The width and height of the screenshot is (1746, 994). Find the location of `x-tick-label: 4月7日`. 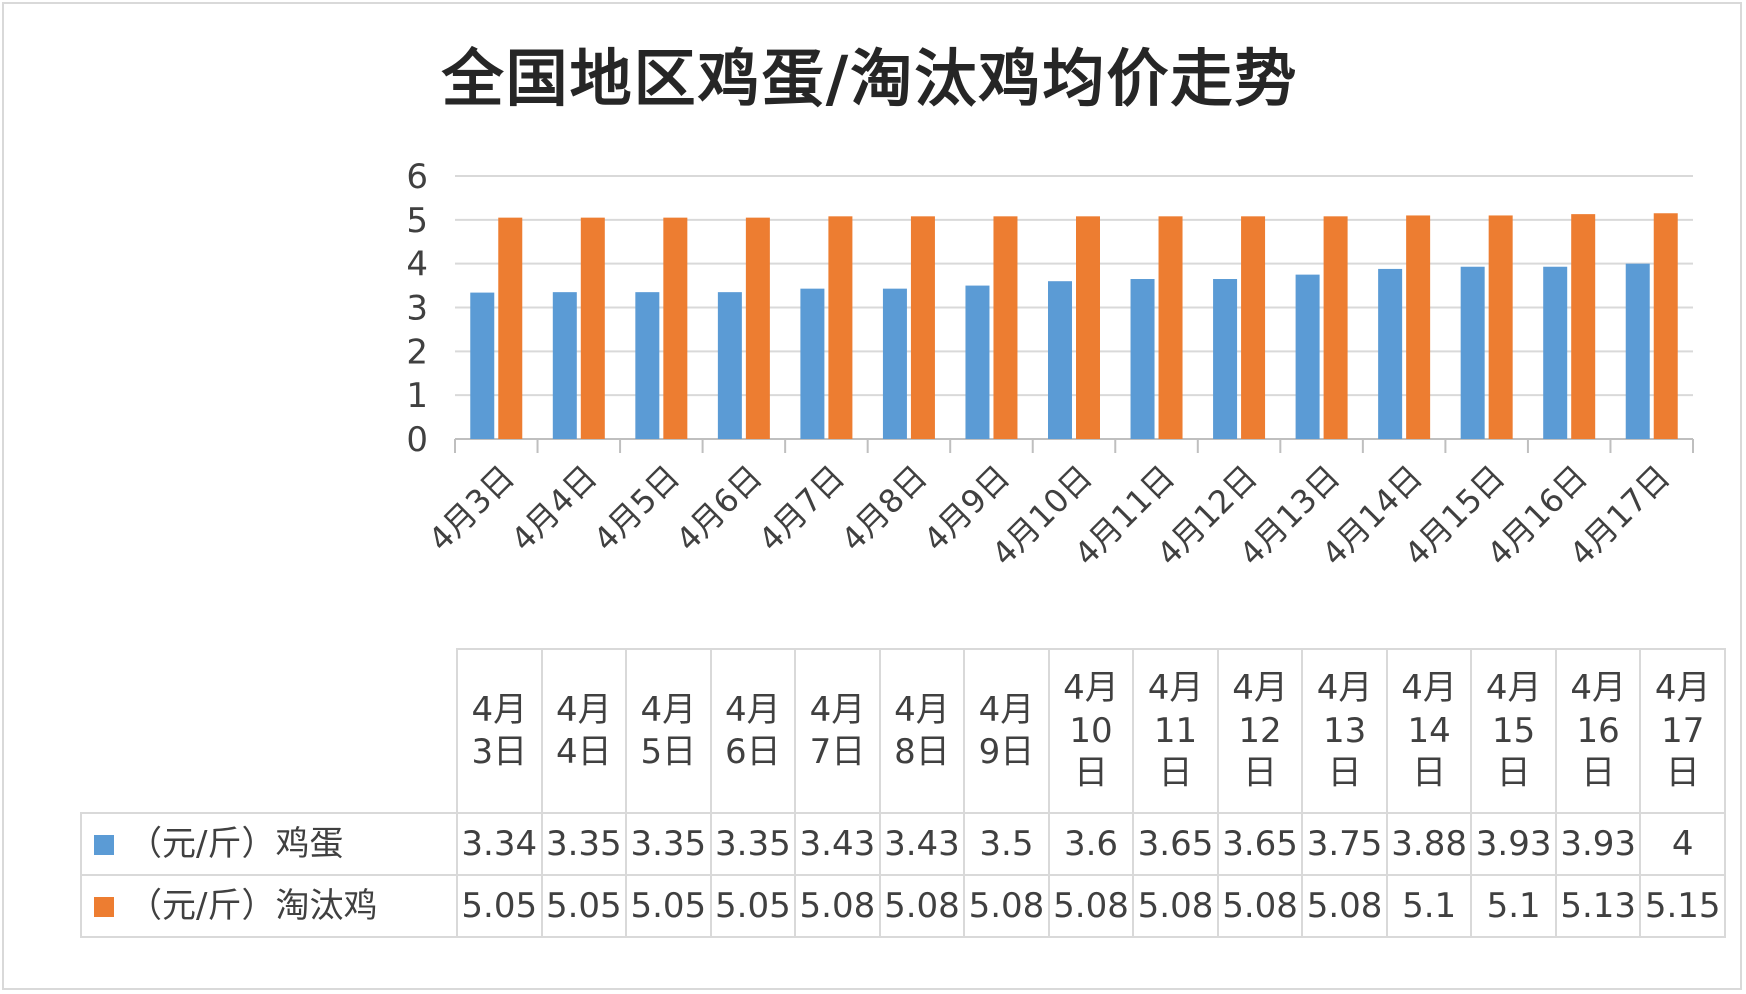

x-tick-label: 4月7日 is located at coordinates (801, 508).